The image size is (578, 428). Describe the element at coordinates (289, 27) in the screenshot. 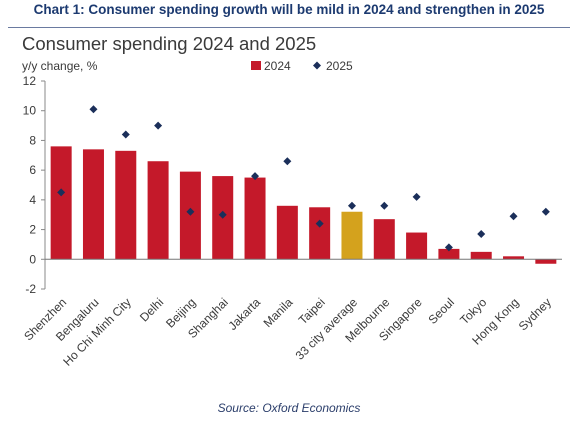

I see `heading-divider` at that location.